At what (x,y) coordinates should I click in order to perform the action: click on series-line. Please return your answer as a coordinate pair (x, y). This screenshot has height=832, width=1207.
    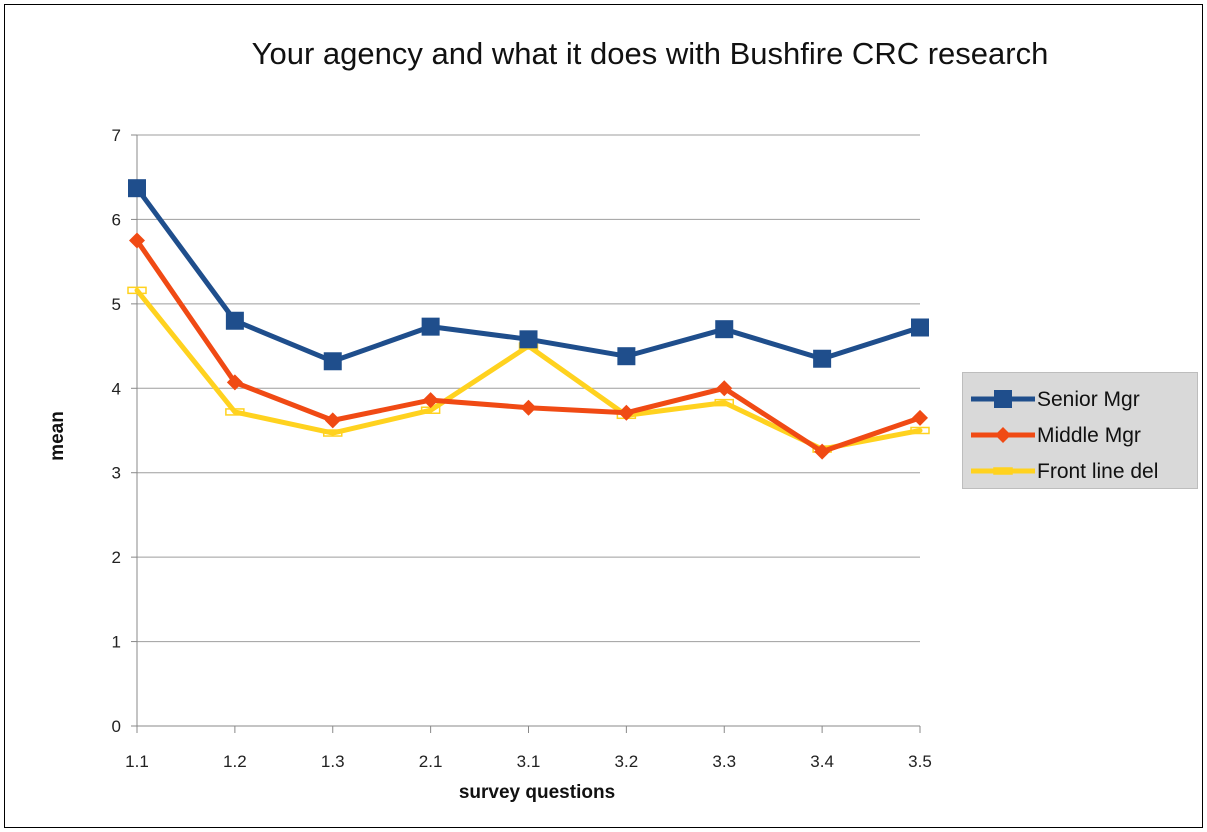
    Looking at the image, I should click on (528, 369).